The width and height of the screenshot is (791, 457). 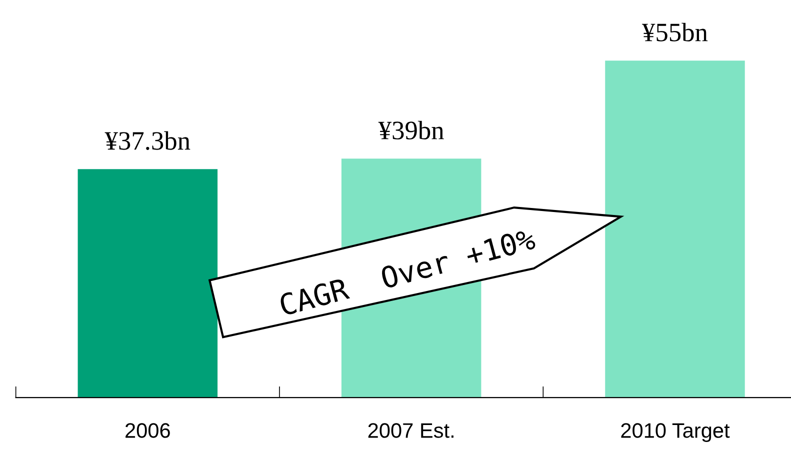 What do you see at coordinates (147, 140) in the screenshot?
I see `data-label: ¥37.3bn` at bounding box center [147, 140].